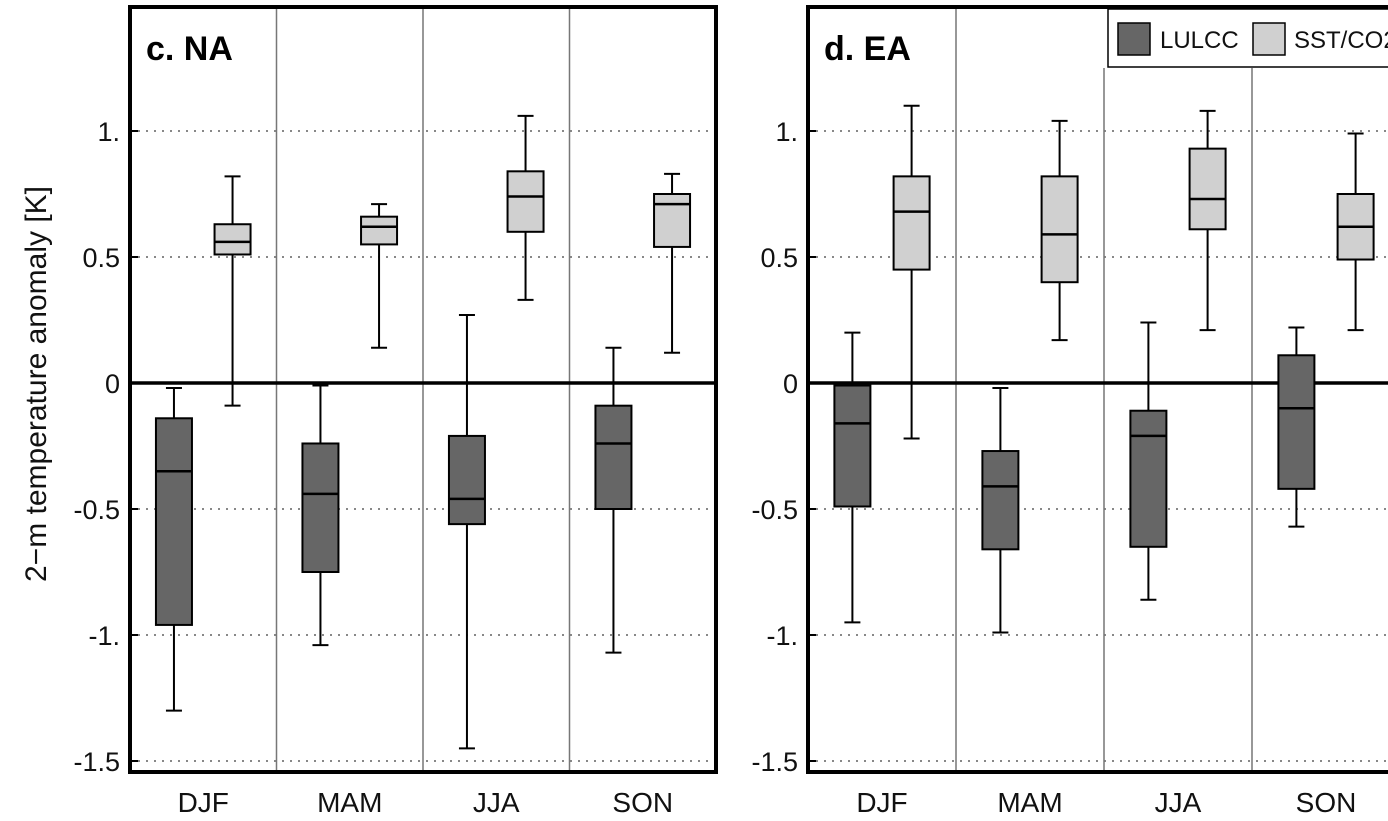 The width and height of the screenshot is (1388, 821). What do you see at coordinates (189, 49) in the screenshot?
I see `panel-title: c. NA` at bounding box center [189, 49].